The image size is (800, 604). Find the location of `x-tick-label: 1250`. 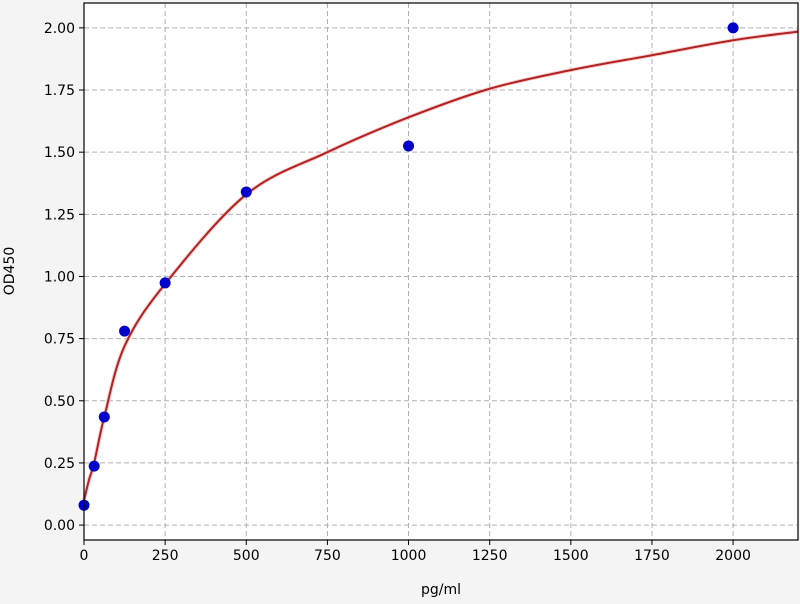

x-tick-label: 1250 is located at coordinates (490, 556).